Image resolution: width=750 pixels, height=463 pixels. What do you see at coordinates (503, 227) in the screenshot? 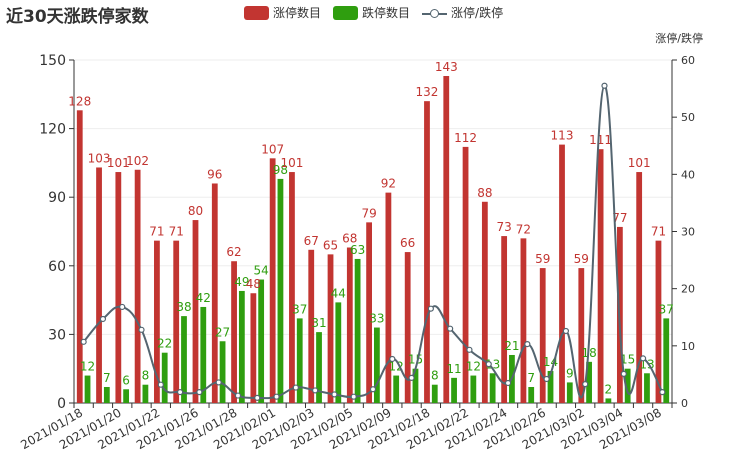
I see `bar-up-value-label: 73` at bounding box center [503, 227].